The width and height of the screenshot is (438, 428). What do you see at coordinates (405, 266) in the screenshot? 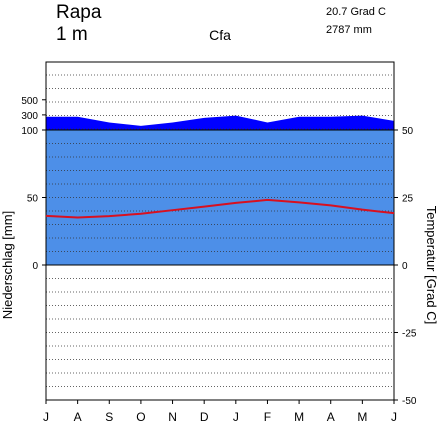
I see `right-tick-label: 0` at bounding box center [405, 266].